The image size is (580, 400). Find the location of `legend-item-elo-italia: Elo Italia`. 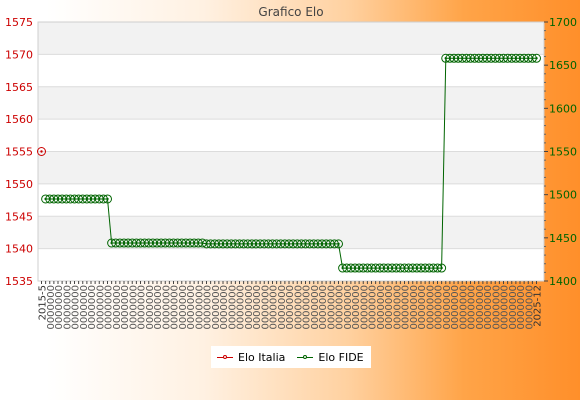

legend-item-elo-italia: Elo Italia is located at coordinates (251, 357).